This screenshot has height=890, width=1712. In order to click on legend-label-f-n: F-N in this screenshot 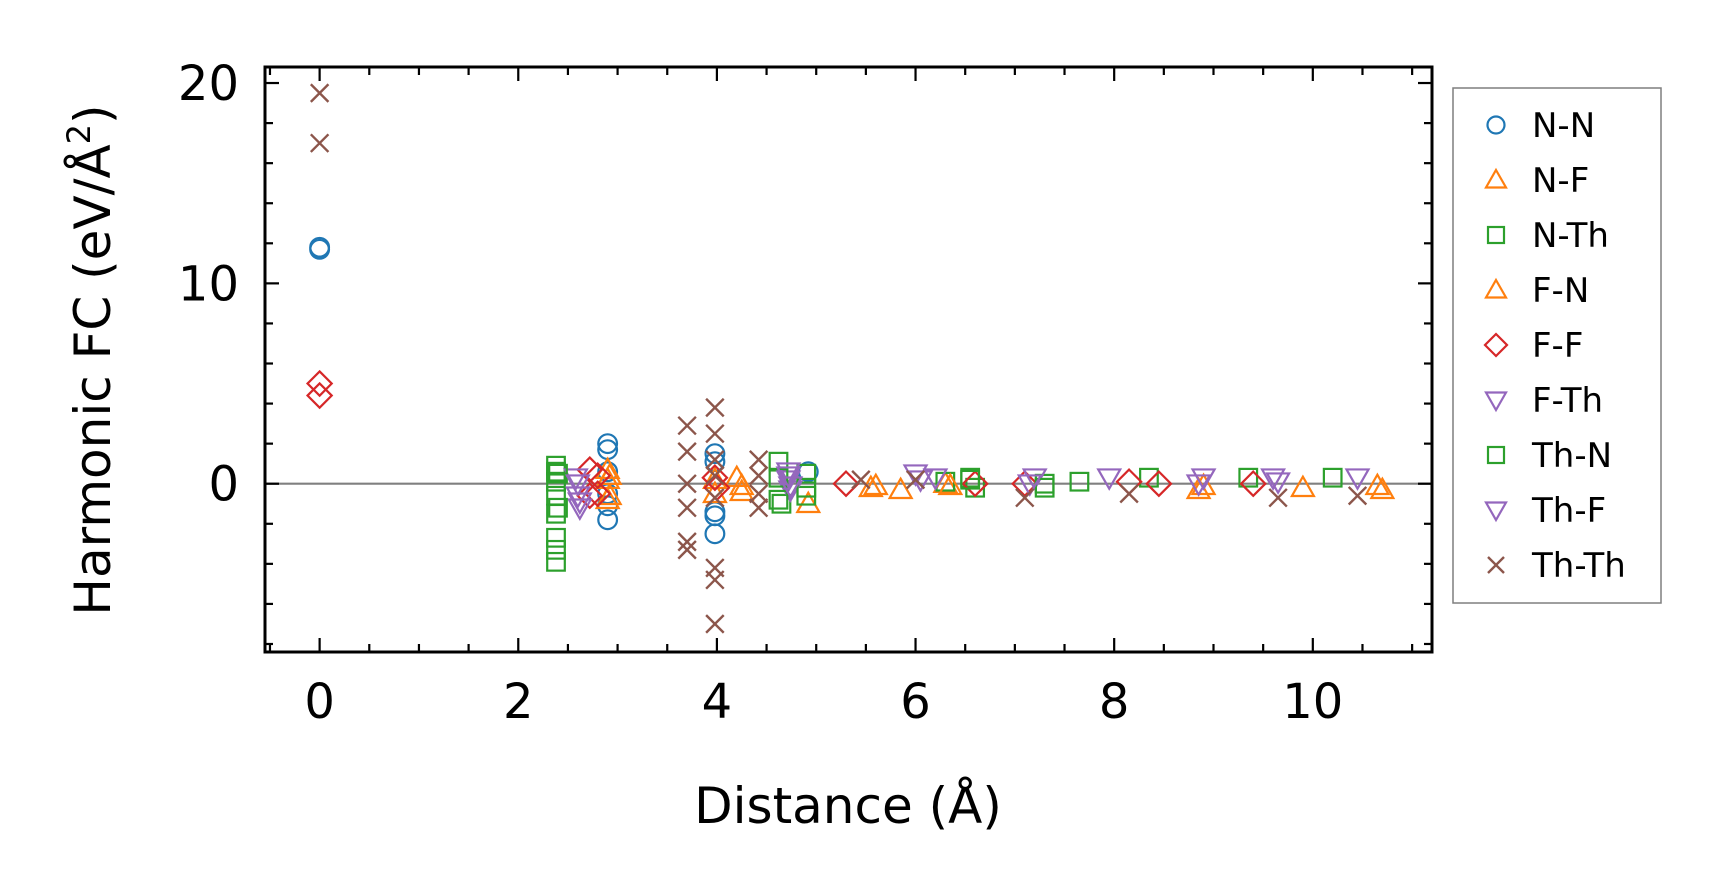, I will do `click(1560, 291)`.